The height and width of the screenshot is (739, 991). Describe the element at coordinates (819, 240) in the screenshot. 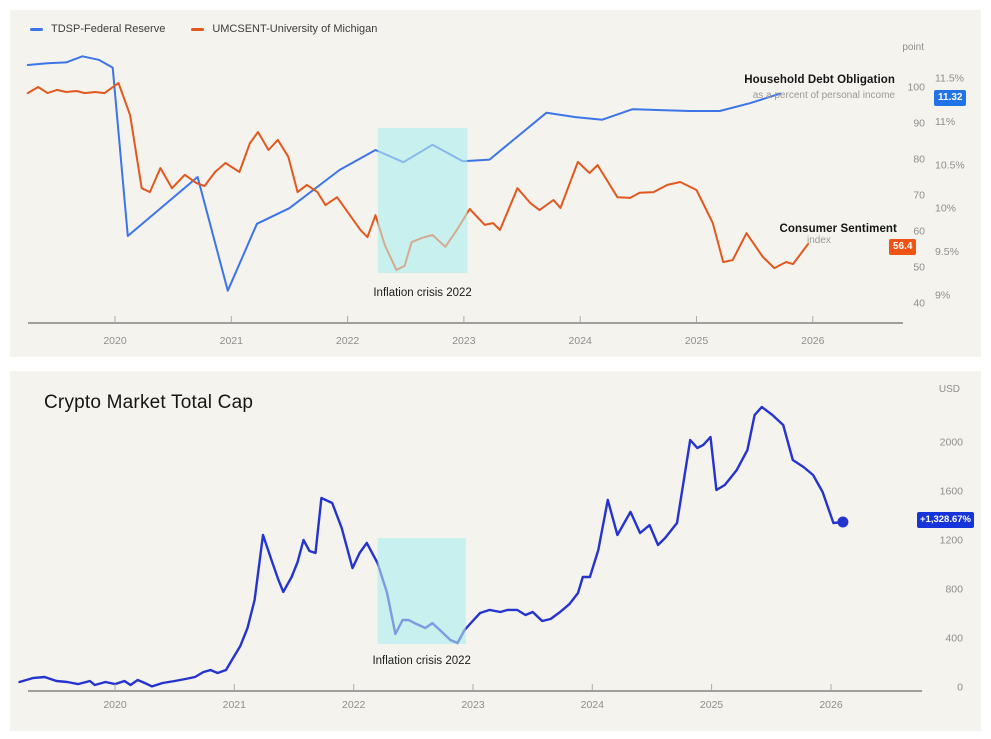

I see `sentiment-series-subtitle: index` at that location.